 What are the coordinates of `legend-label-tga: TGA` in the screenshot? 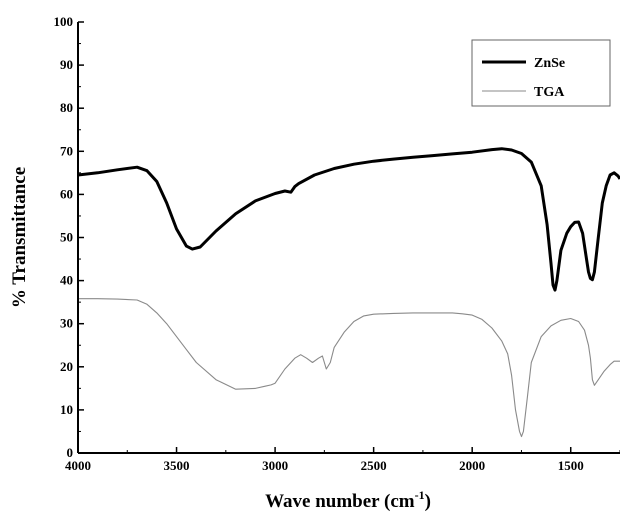 It's located at (549, 92).